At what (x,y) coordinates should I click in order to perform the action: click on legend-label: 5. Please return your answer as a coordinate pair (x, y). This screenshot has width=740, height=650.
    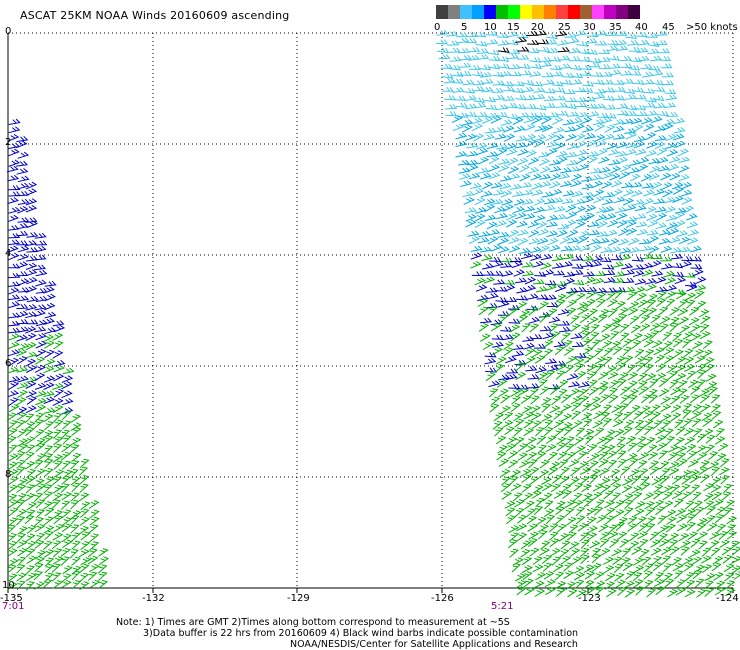
    Looking at the image, I should click on (464, 27).